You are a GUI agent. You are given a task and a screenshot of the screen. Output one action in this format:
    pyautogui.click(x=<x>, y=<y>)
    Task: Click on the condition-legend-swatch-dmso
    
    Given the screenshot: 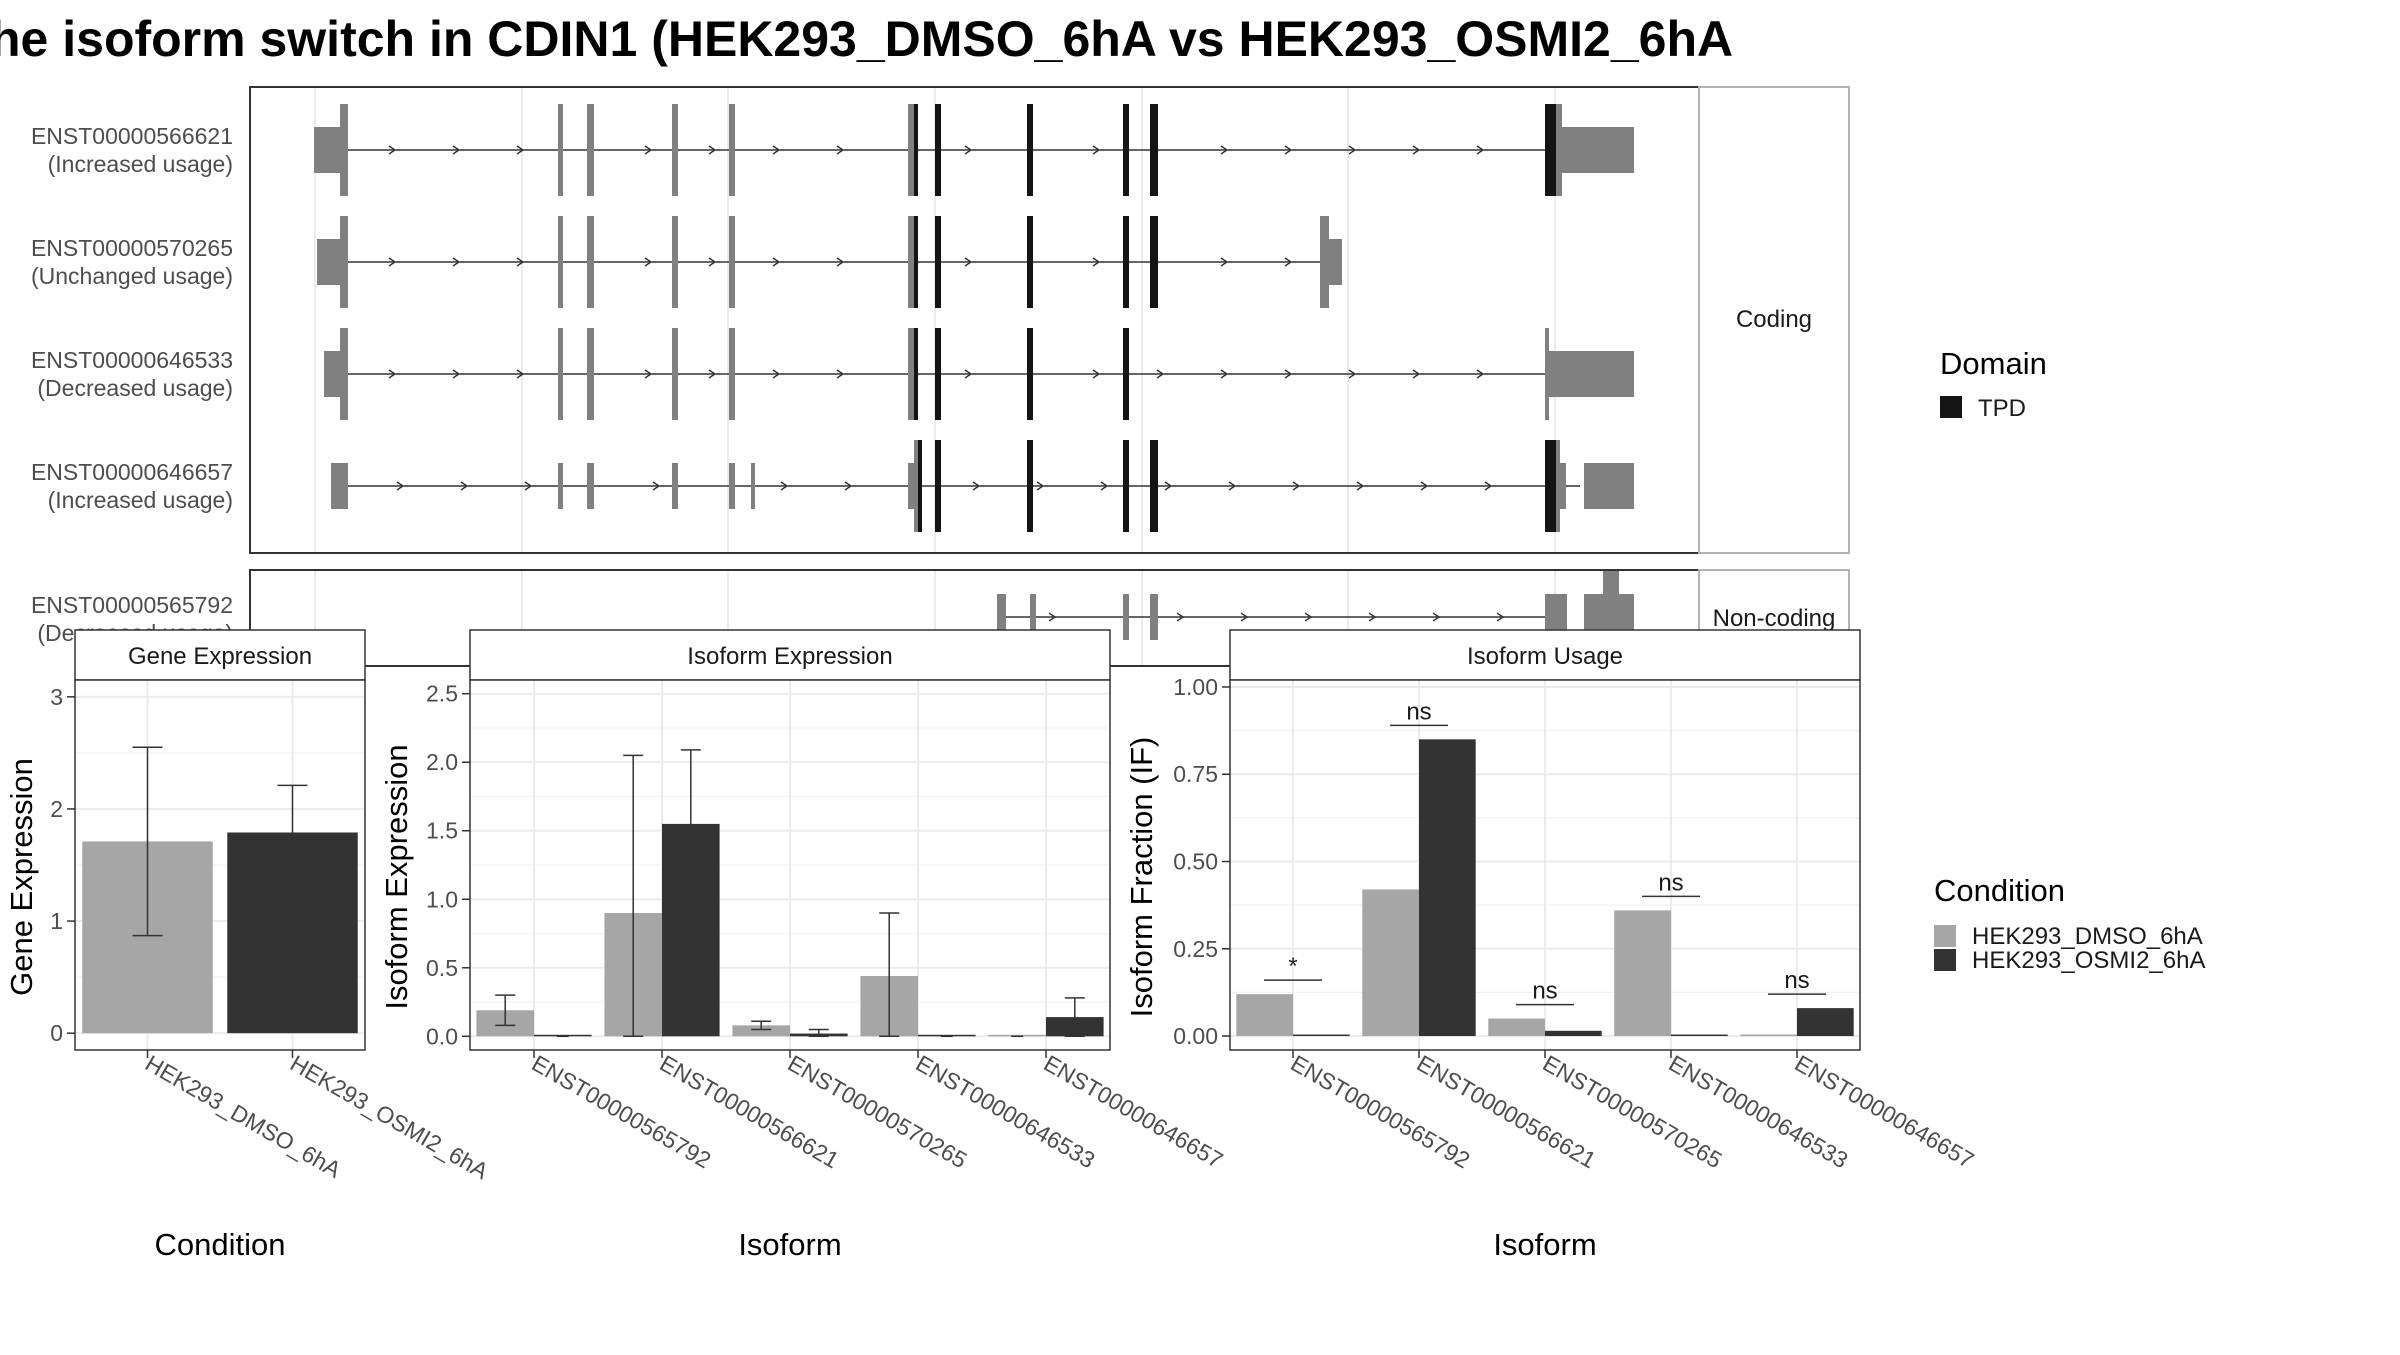 What is the action you would take?
    pyautogui.click(x=1945, y=936)
    